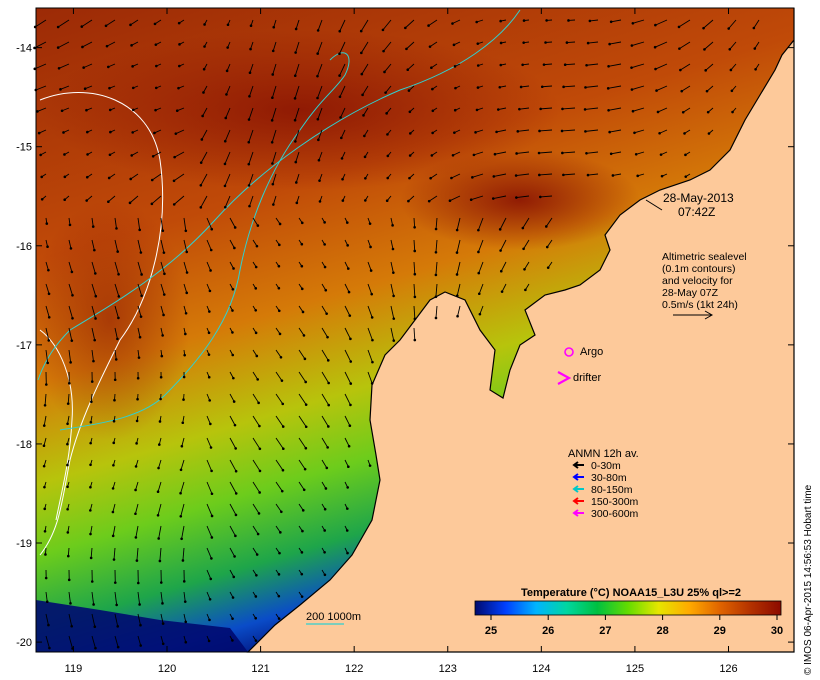 This screenshot has width=820, height=680. What do you see at coordinates (609, 478) in the screenshot?
I see `anmn-legend-label: 30-80m` at bounding box center [609, 478].